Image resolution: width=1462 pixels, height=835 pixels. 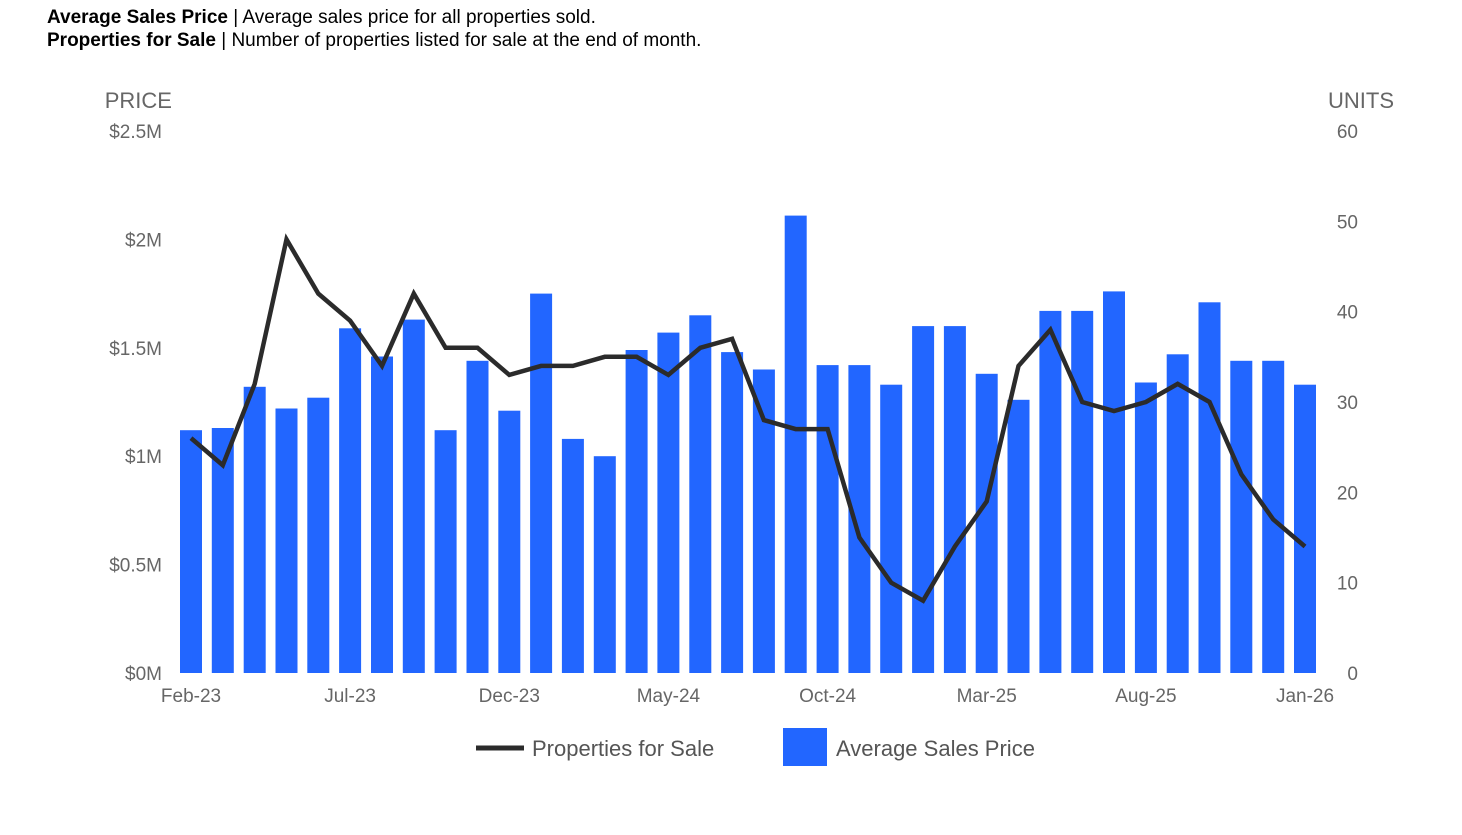 I want to click on left-axis-tick-label: $0.5M, so click(x=135, y=566).